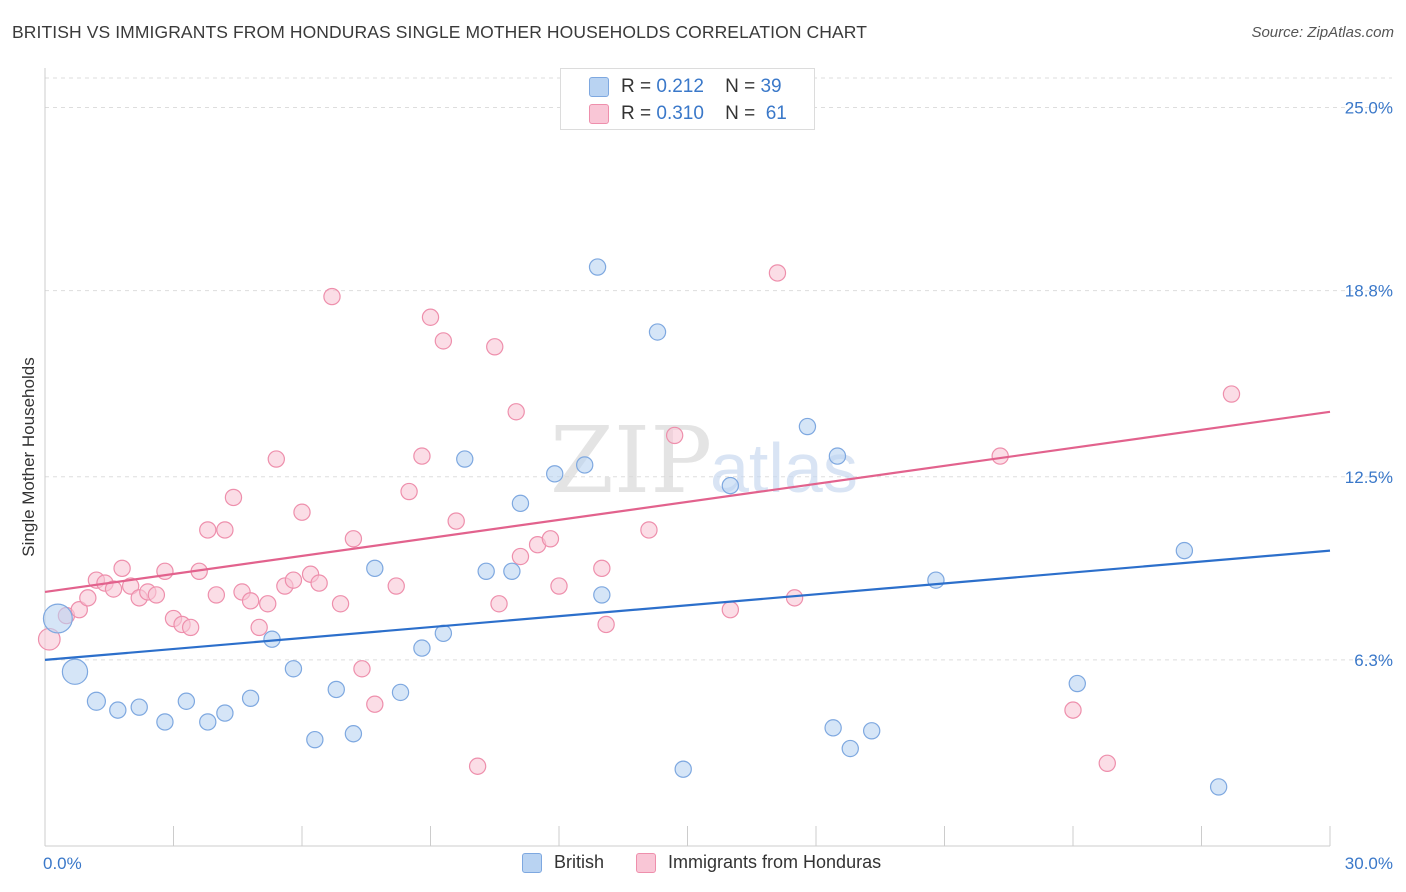  What do you see at coordinates (680, 87) in the screenshot?
I see `legend-r-value: 0.212` at bounding box center [680, 87].